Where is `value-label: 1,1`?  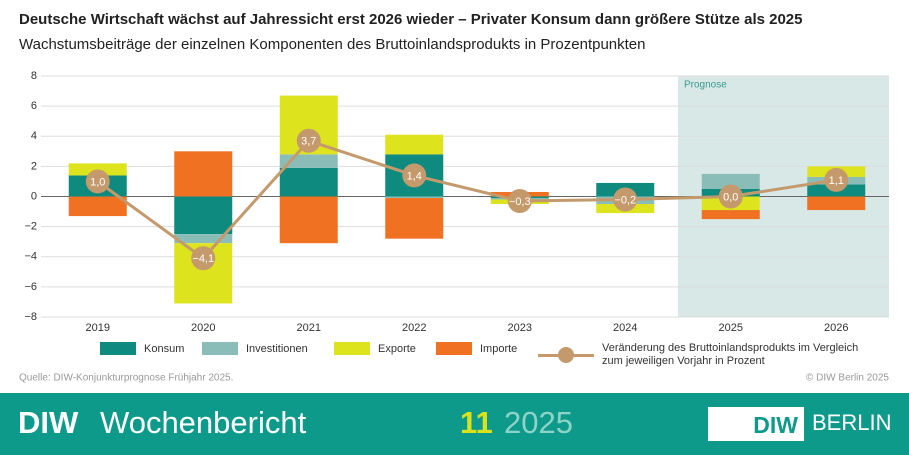 value-label: 1,1 is located at coordinates (836, 181).